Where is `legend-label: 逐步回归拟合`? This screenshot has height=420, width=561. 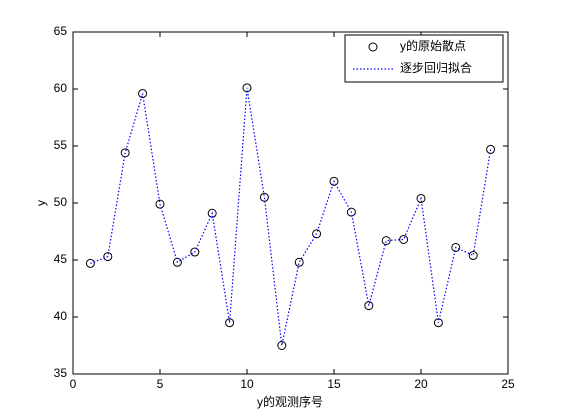
legend-label: 逐步回归拟合 is located at coordinates (436, 67).